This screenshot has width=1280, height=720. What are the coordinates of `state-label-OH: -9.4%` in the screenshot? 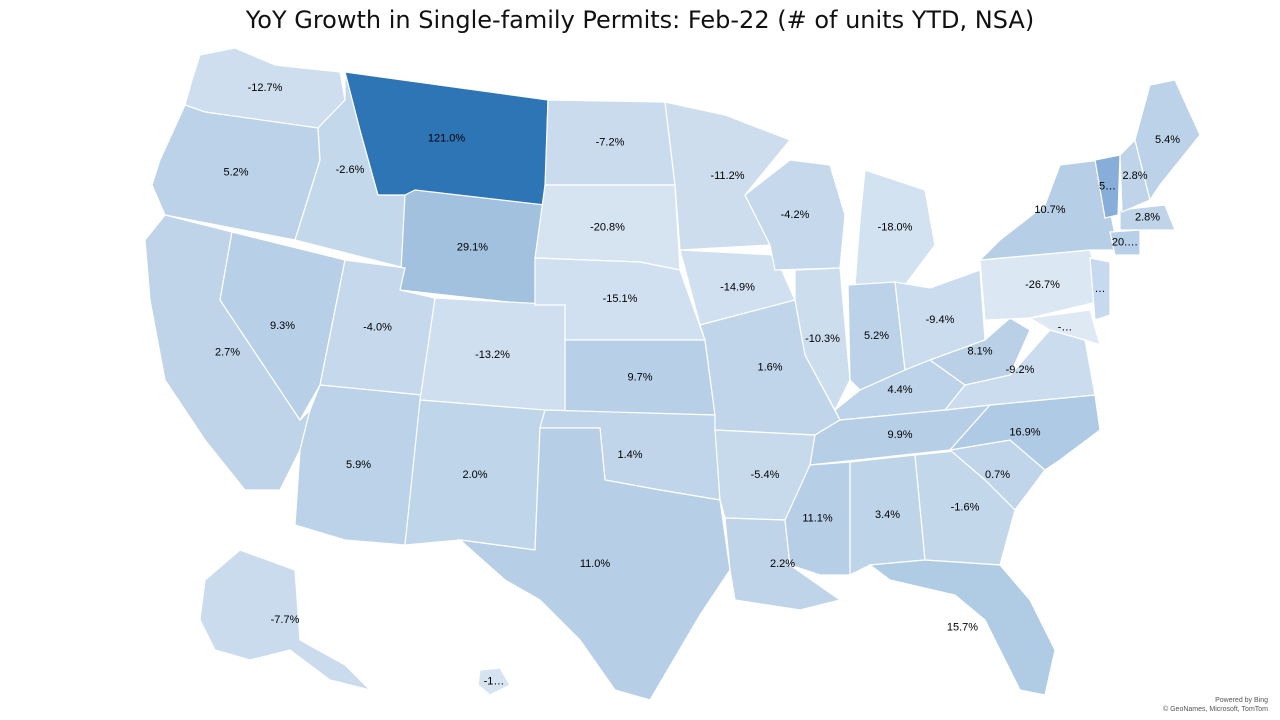 It's located at (940, 320).